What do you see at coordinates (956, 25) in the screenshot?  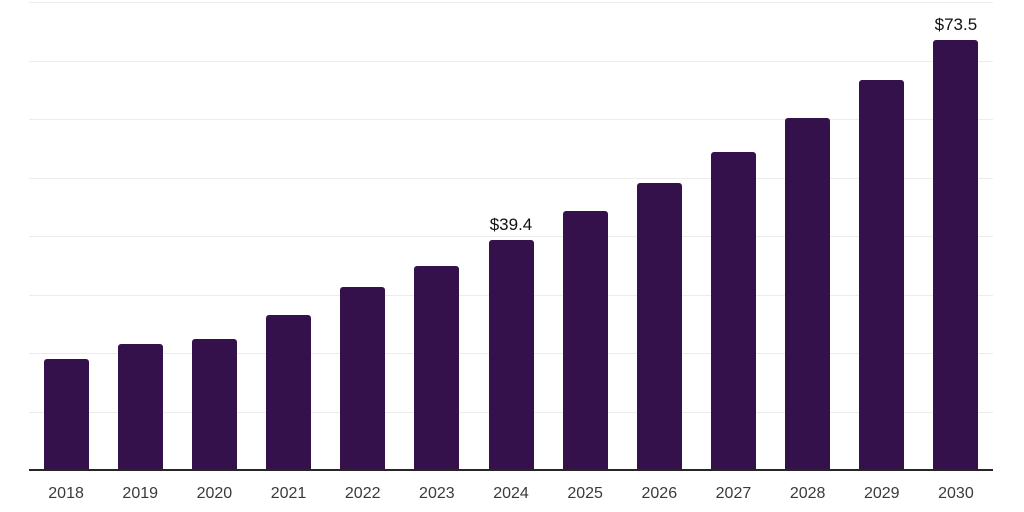 I see `data-label-2030: $73.5` at bounding box center [956, 25].